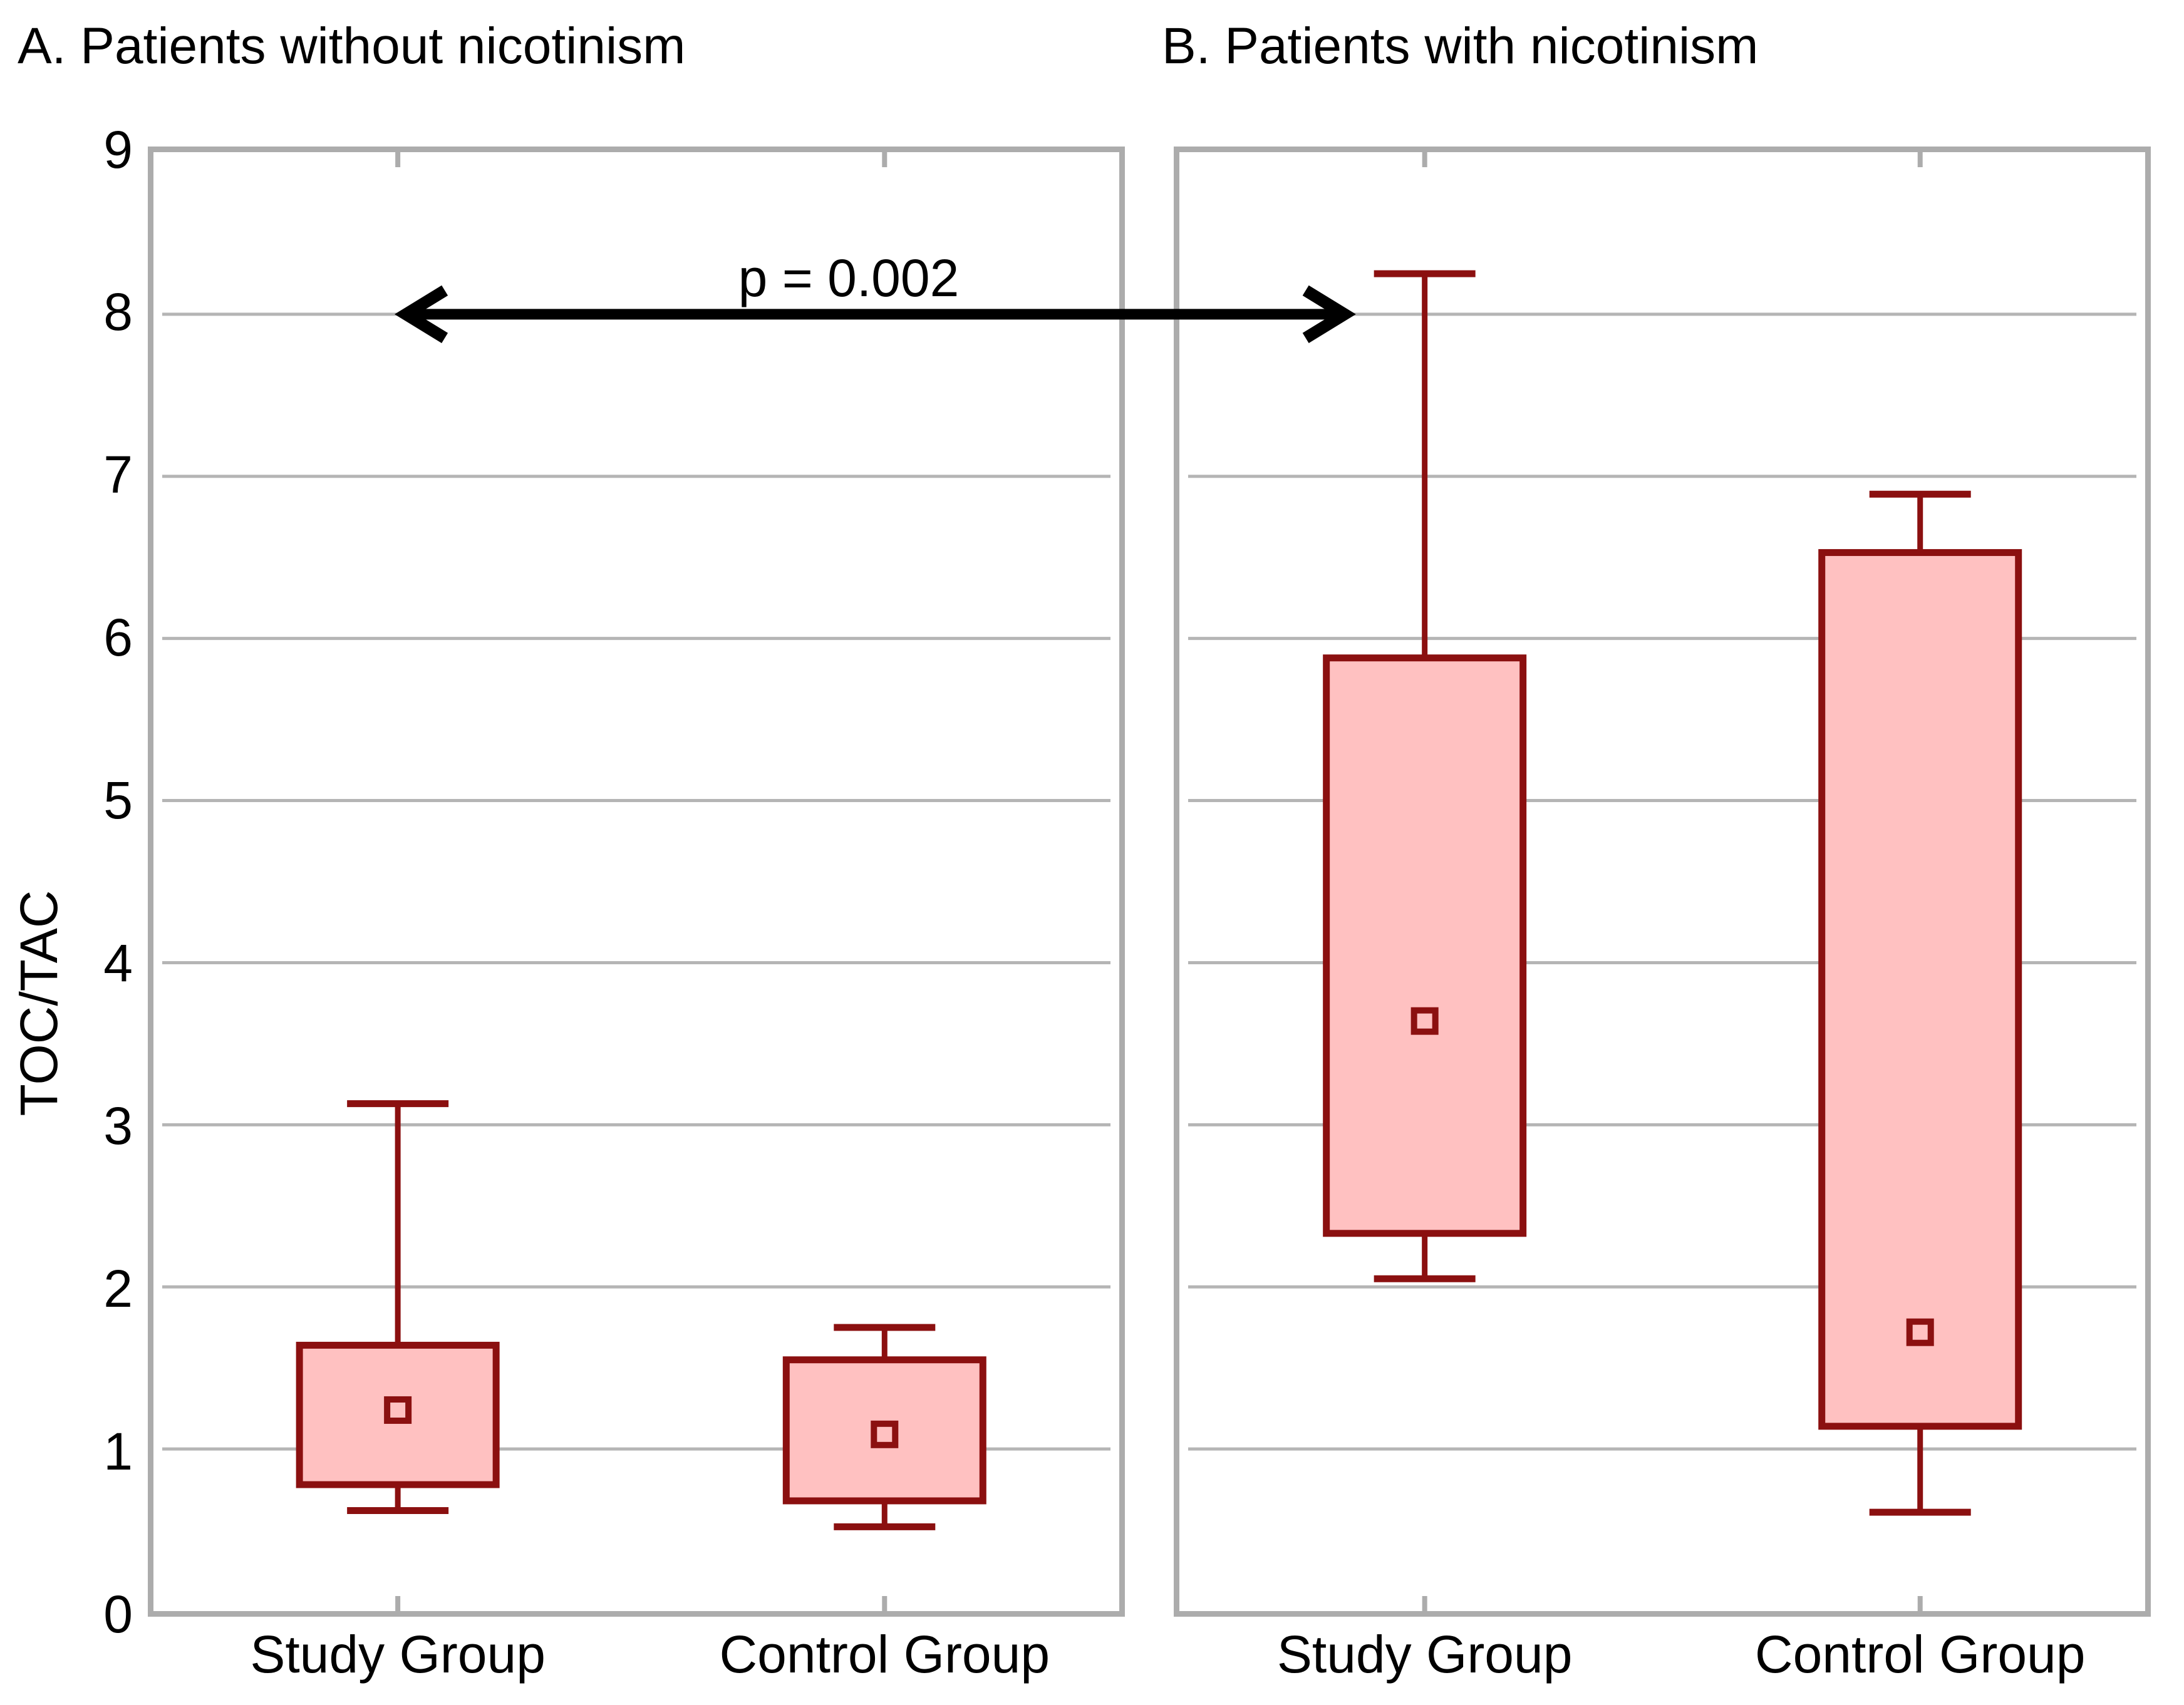 The height and width of the screenshot is (1705, 2184). Describe the element at coordinates (1920, 990) in the screenshot. I see `panel-b-control-group-box` at that location.